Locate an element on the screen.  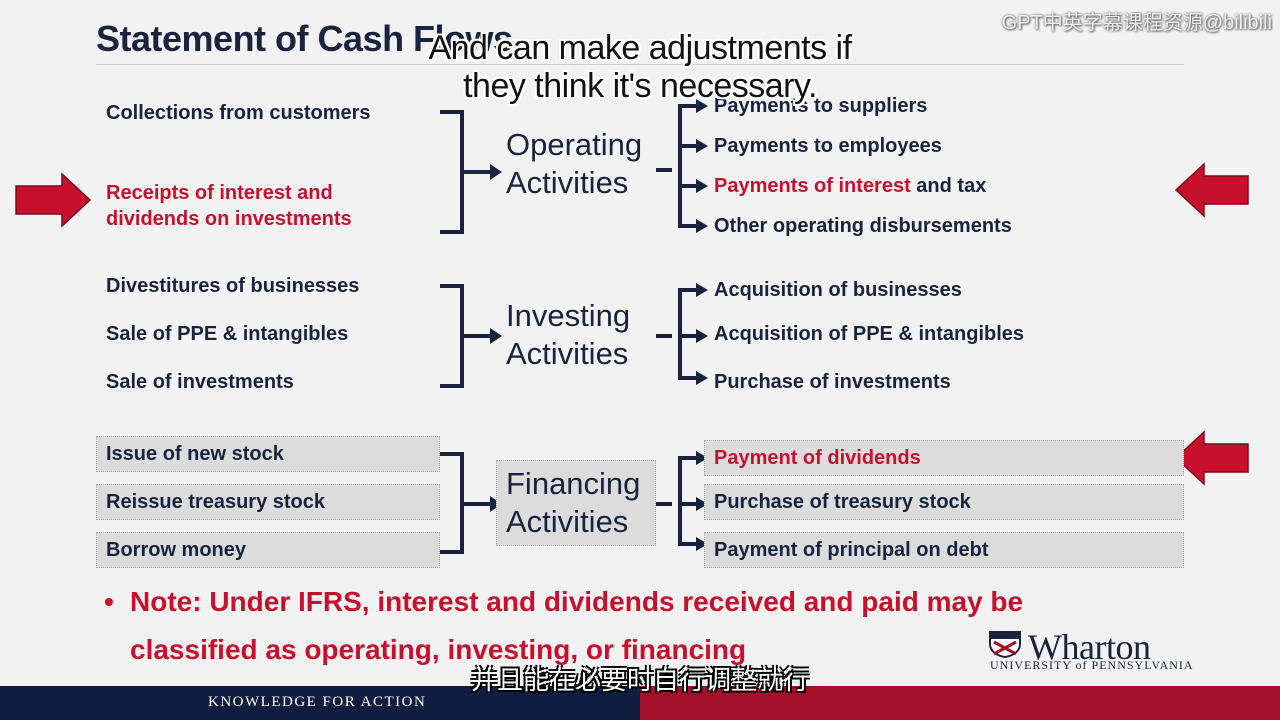
investing-inflow-sale-investments: Sale of investments is located at coordinates (200, 382).